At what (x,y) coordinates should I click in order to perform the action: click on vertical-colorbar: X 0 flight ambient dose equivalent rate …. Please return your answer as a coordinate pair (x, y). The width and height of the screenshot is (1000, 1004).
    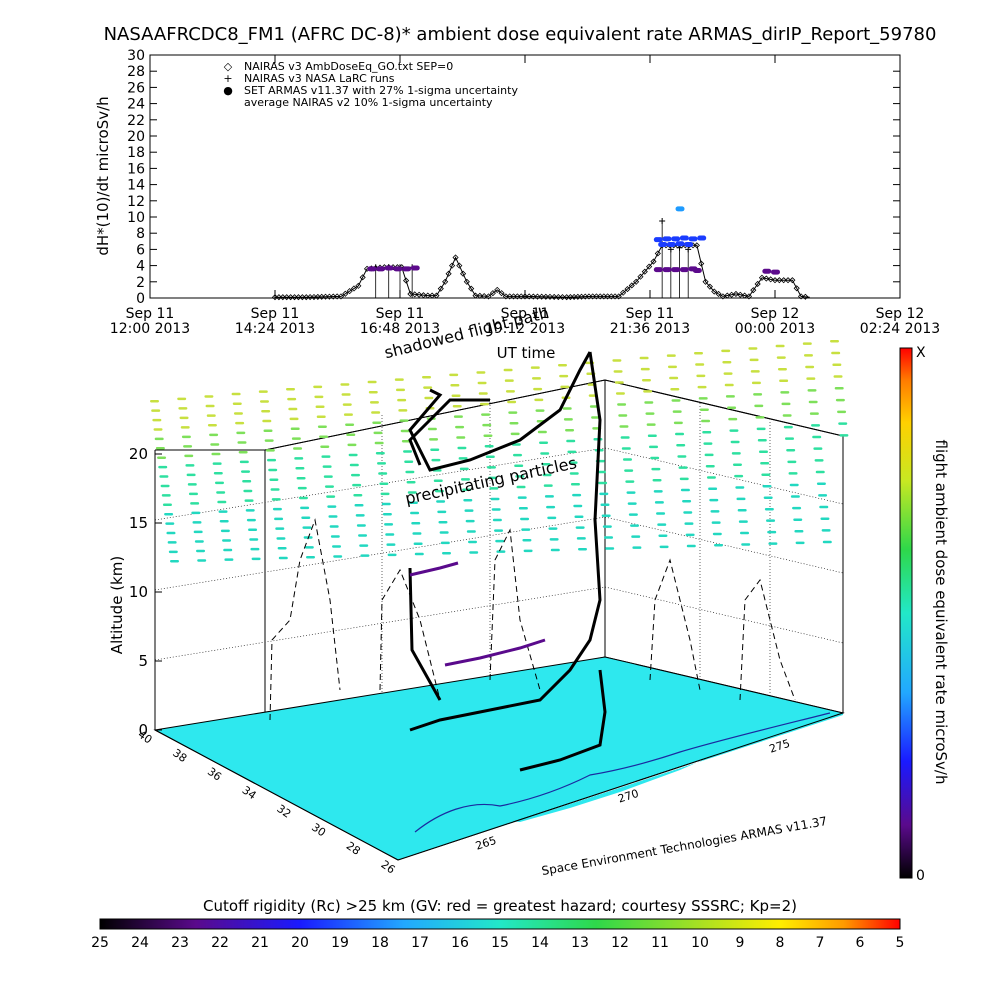
    Looking at the image, I should click on (924, 614).